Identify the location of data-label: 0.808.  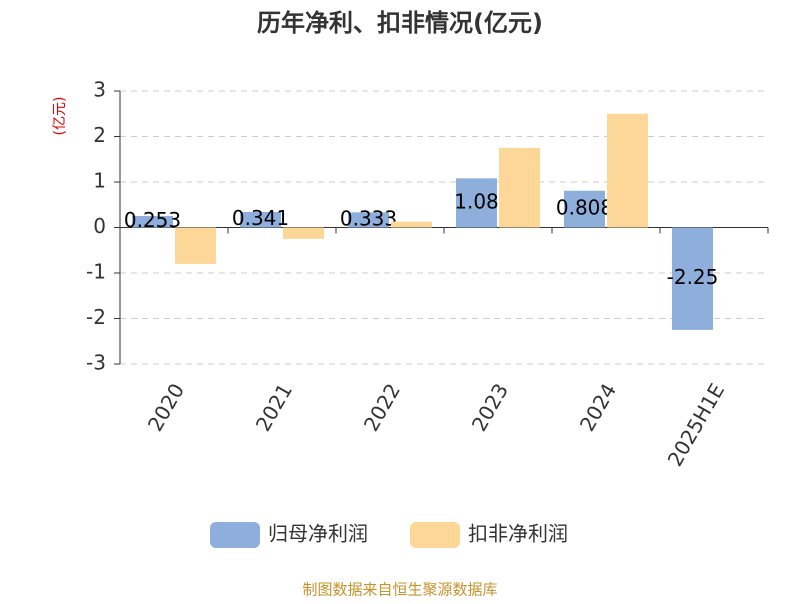
(584, 208).